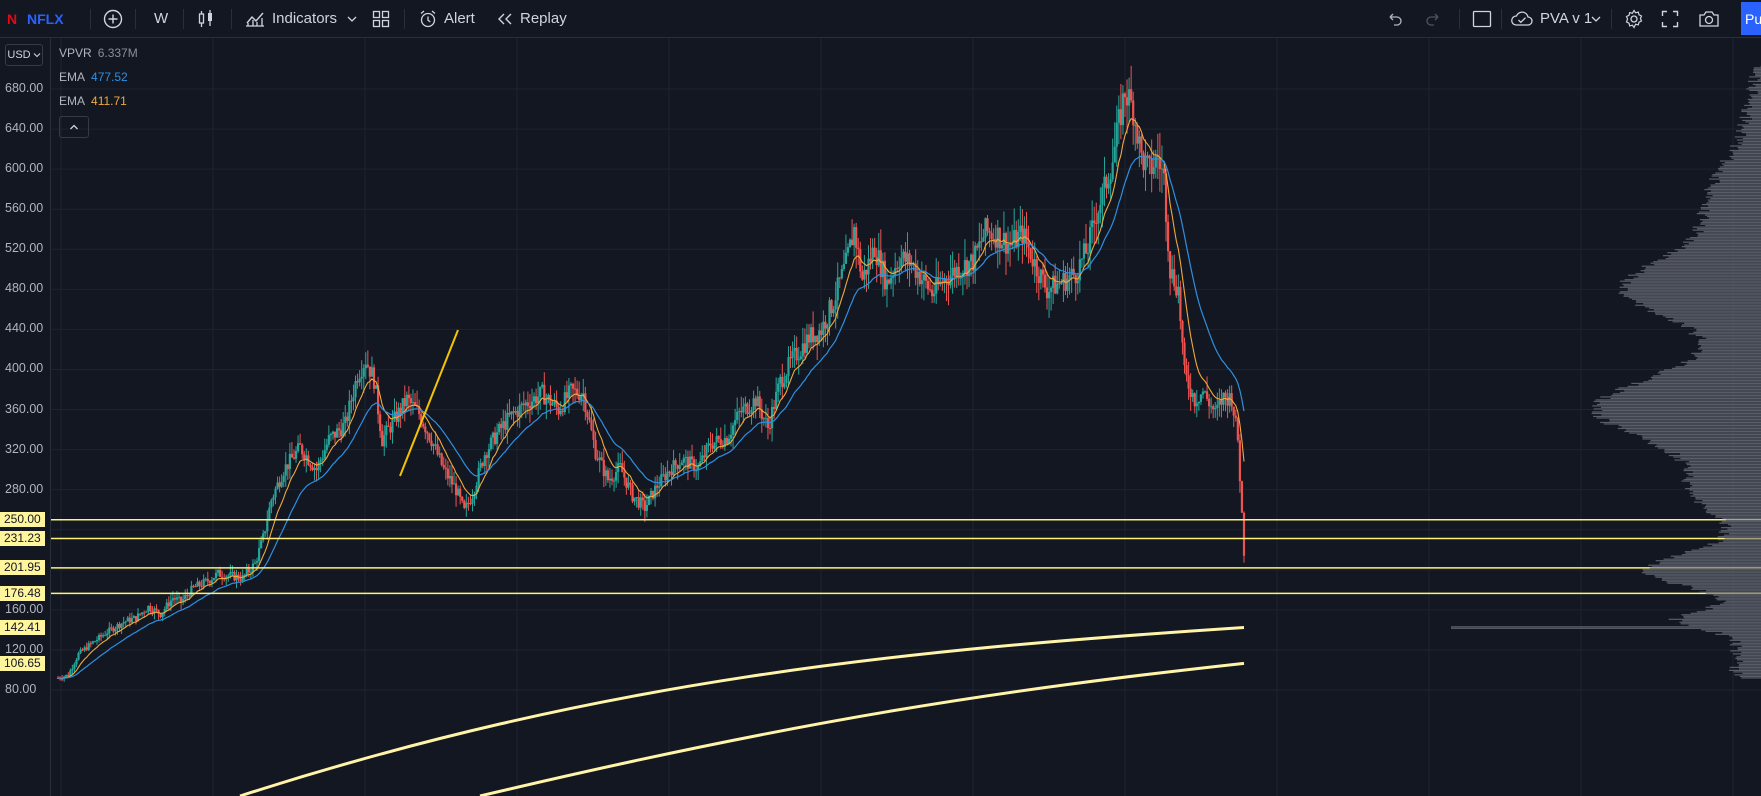 The height and width of the screenshot is (796, 1761). I want to click on chart-type-button, so click(206, 18).